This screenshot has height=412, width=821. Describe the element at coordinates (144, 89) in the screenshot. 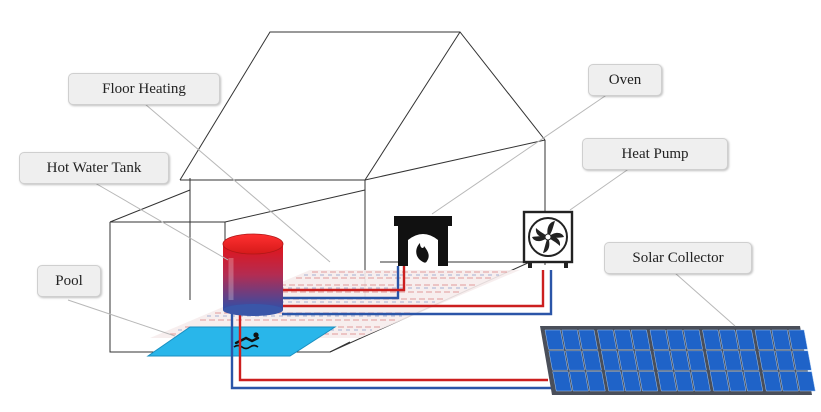

I see `floor-heating-label: Floor Heating` at that location.